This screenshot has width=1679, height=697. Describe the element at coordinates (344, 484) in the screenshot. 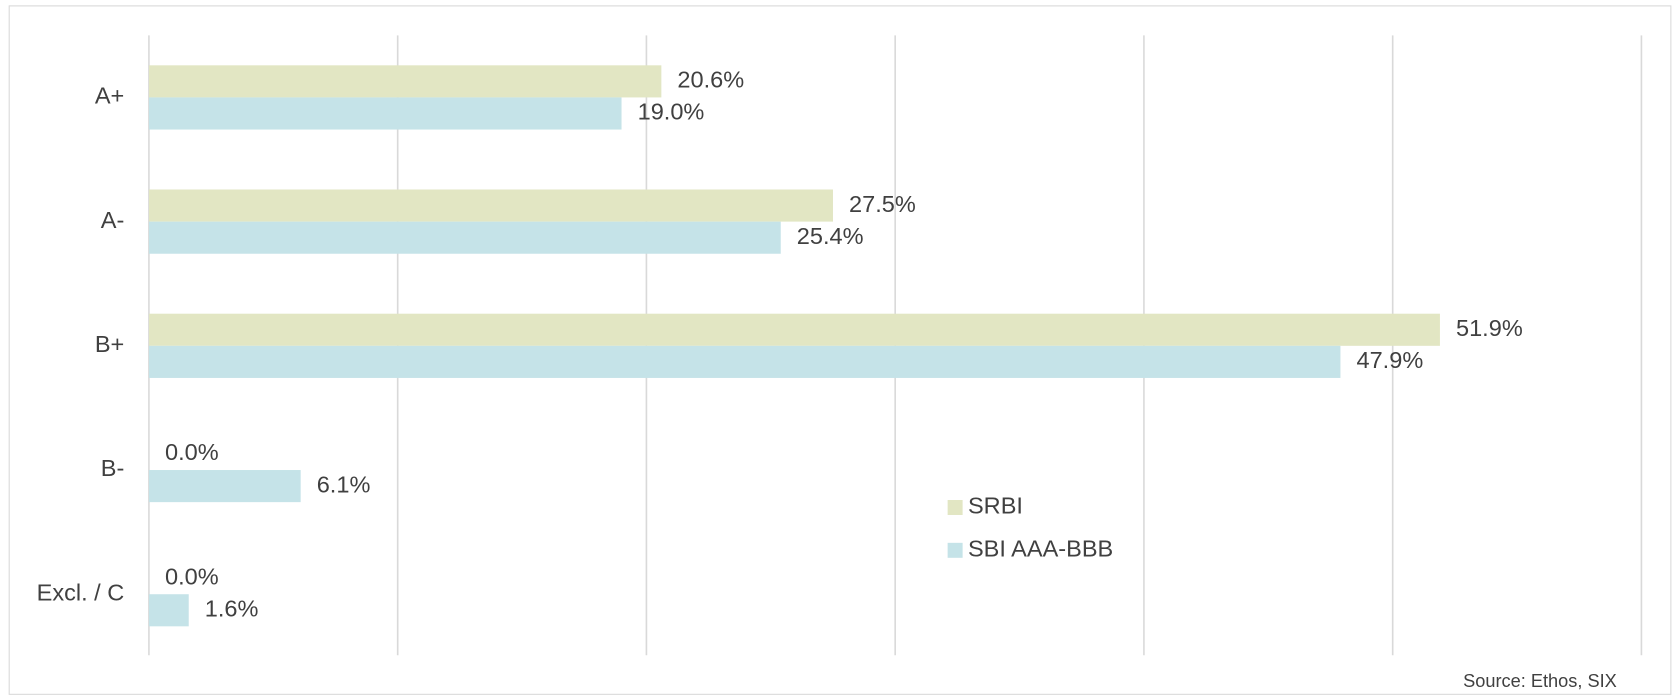

I see `data-label: 6.1%` at that location.